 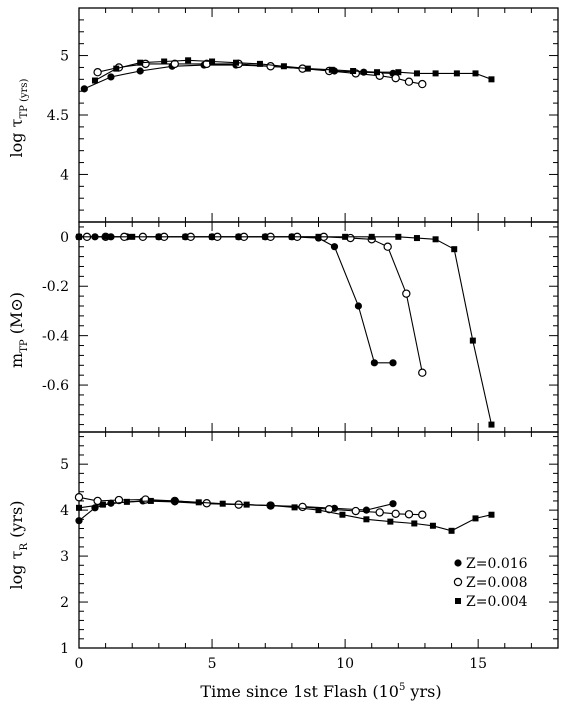 I want to click on legend-label: Z=0.016, so click(x=497, y=564).